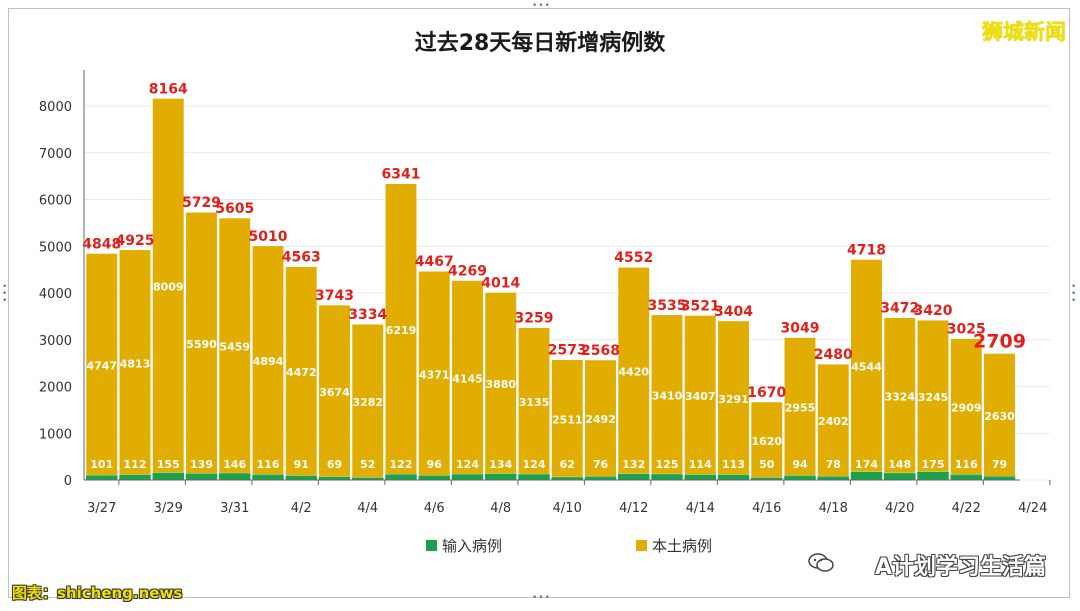 The width and height of the screenshot is (1080, 611). I want to click on local-cases-label: 4420, so click(633, 372).